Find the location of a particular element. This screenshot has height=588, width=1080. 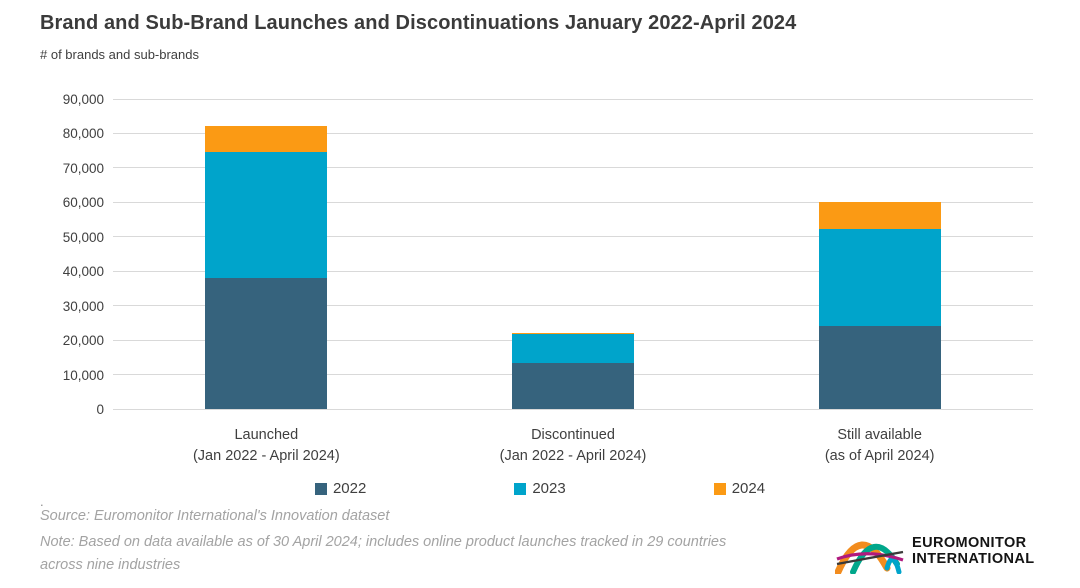

category-label: Launched (Jan 2022 - April 2024) is located at coordinates (266, 446).